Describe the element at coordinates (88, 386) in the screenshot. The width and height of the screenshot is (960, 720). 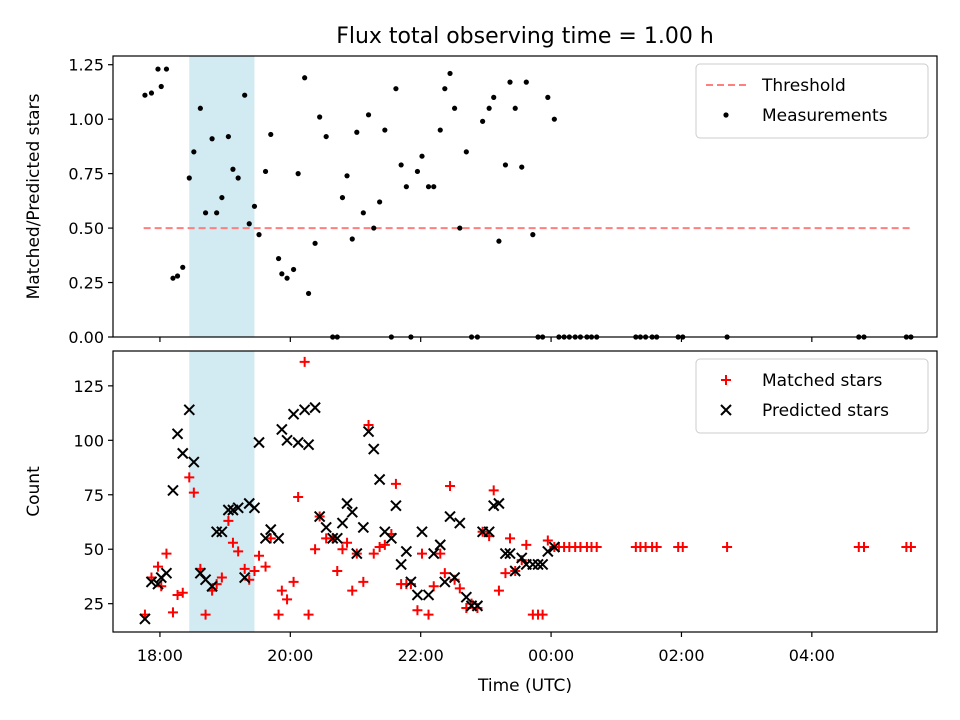
I see `y-tick-label: 125` at that location.